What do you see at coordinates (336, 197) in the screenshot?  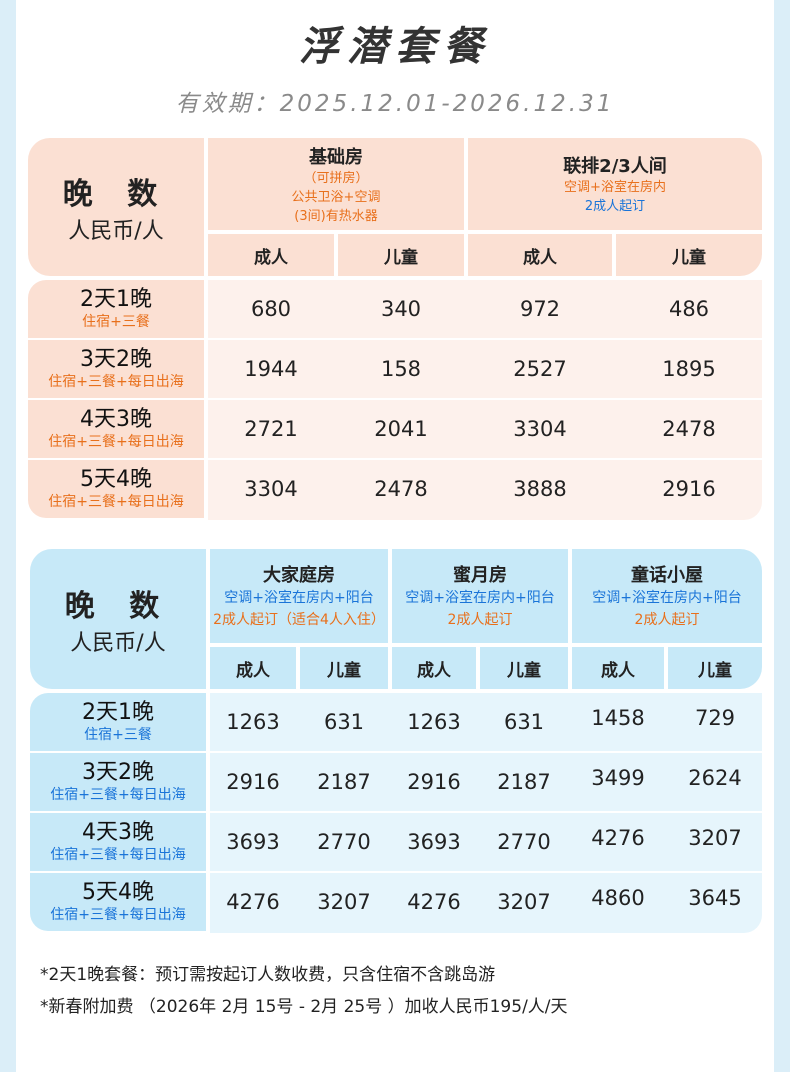 I see `room-note: 公共卫浴+空调` at bounding box center [336, 197].